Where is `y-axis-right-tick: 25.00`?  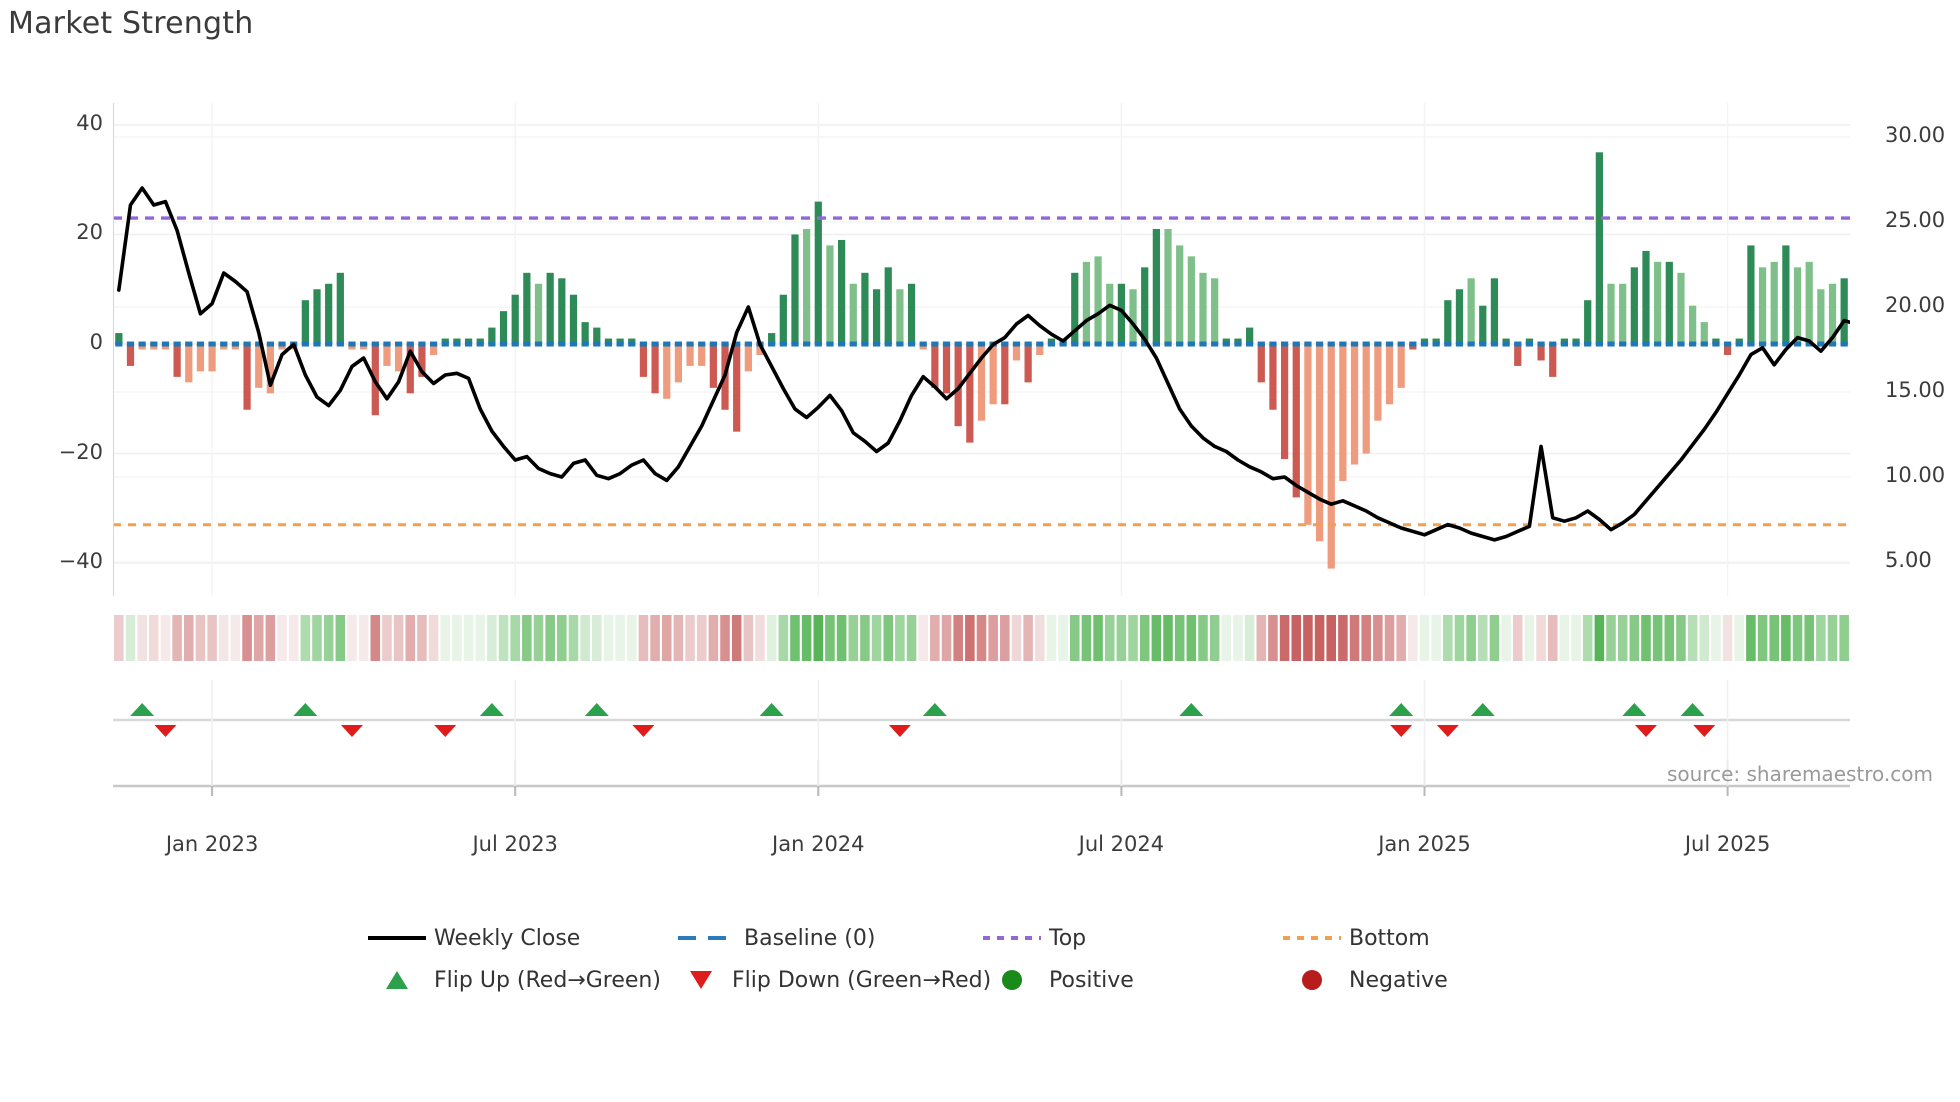 y-axis-right-tick: 25.00 is located at coordinates (1915, 220).